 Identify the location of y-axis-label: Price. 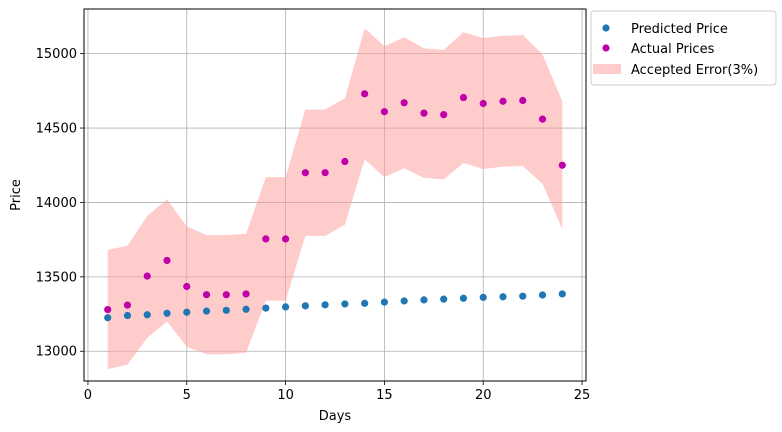
(16, 195).